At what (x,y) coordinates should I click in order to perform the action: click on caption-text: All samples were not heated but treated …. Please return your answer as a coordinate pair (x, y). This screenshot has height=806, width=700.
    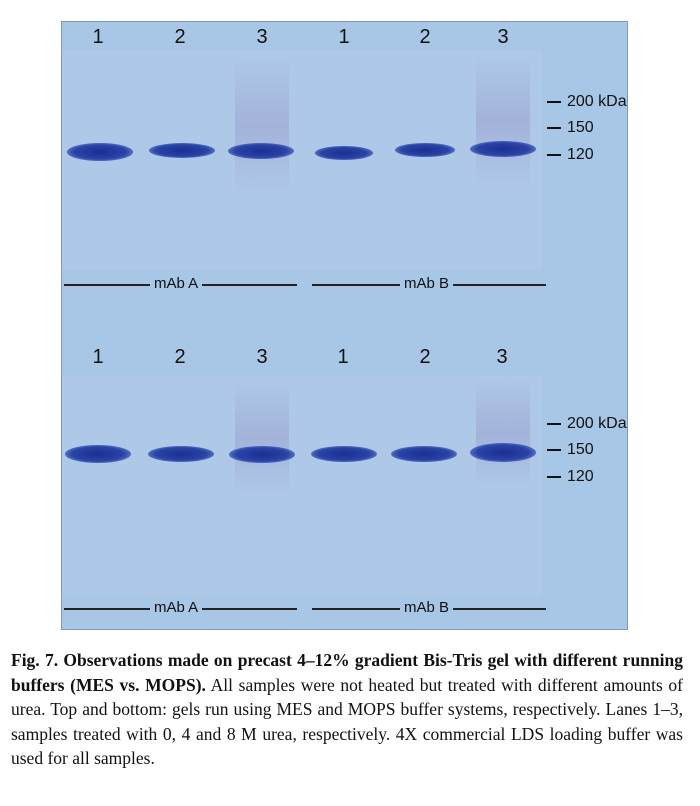
    Looking at the image, I should click on (347, 721).